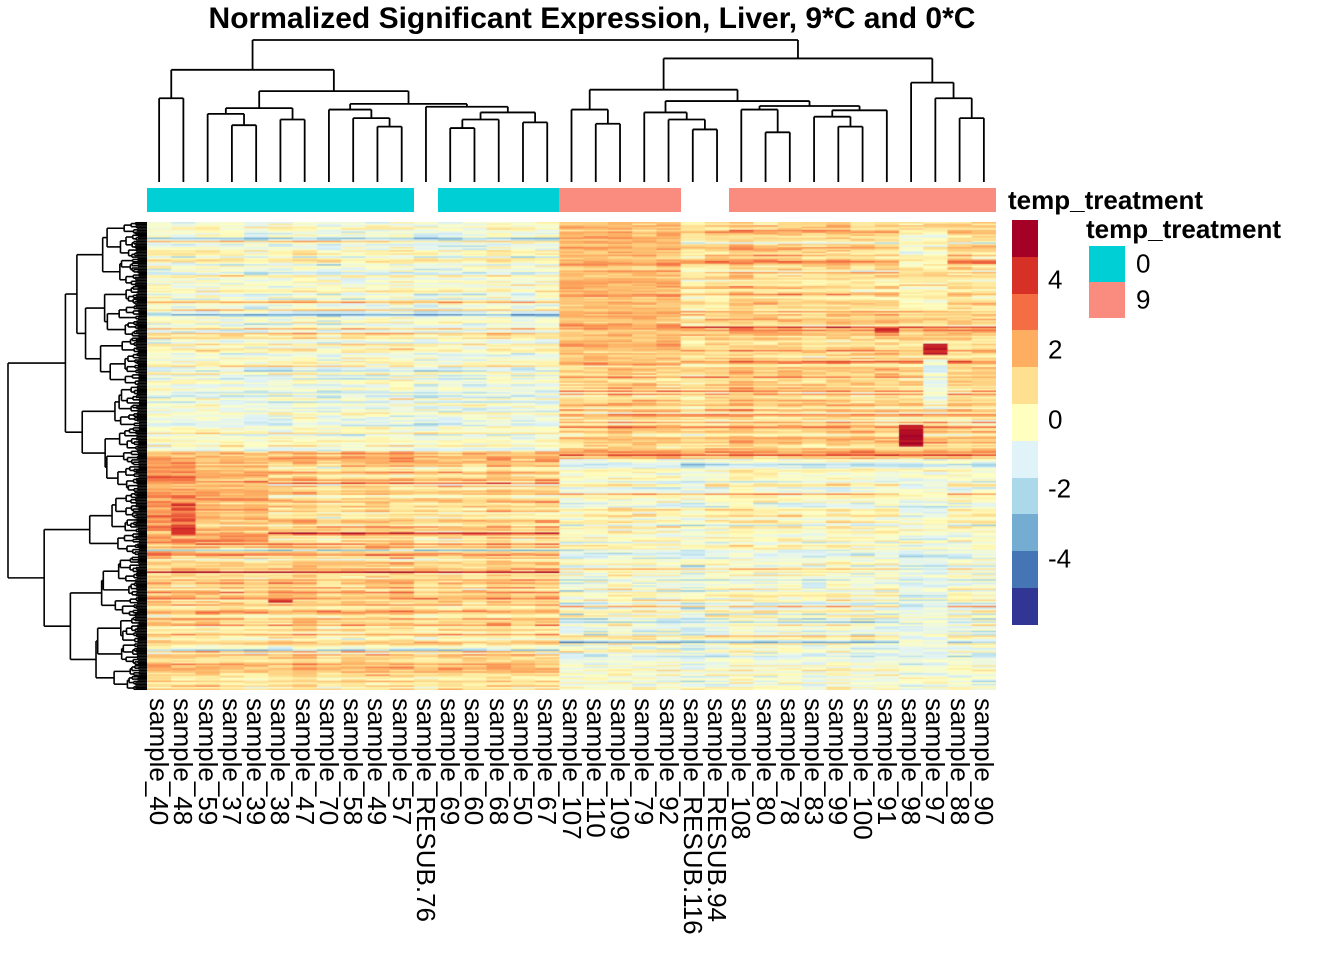  What do you see at coordinates (547, 762) in the screenshot?
I see `column-label: sample_67` at bounding box center [547, 762].